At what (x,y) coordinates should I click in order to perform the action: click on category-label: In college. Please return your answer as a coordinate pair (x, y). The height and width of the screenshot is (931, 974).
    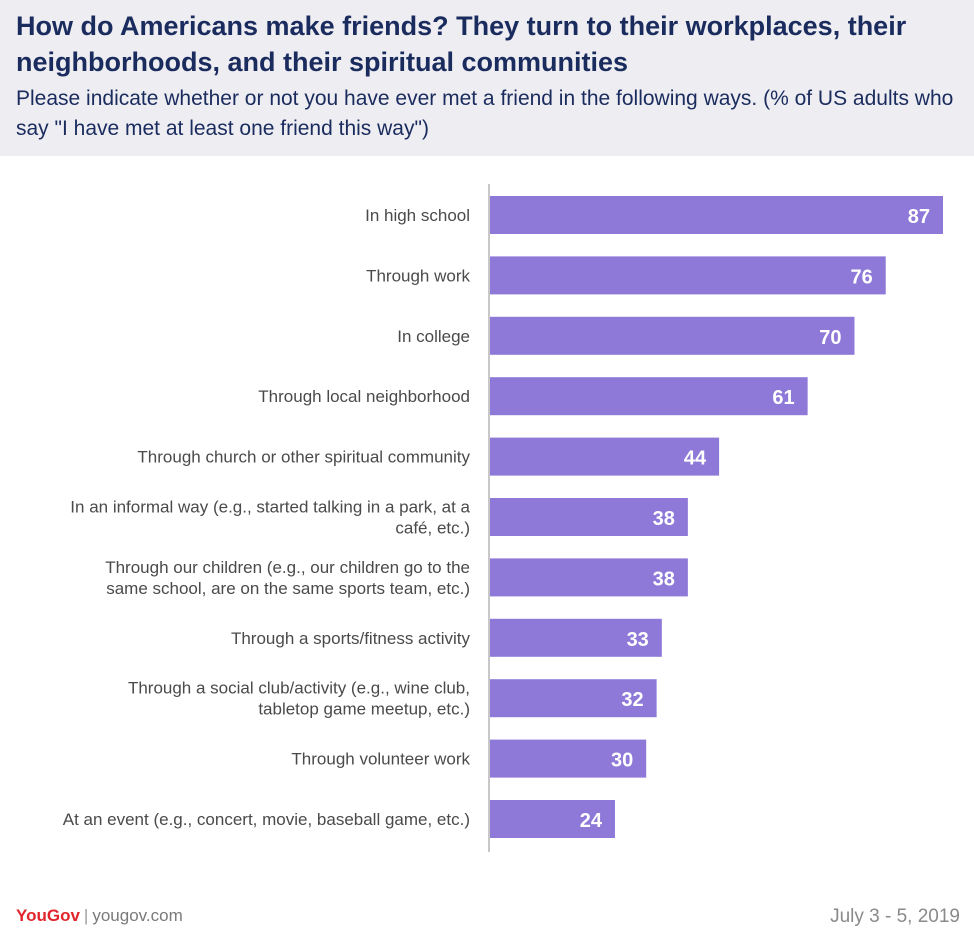
    Looking at the image, I should click on (433, 336).